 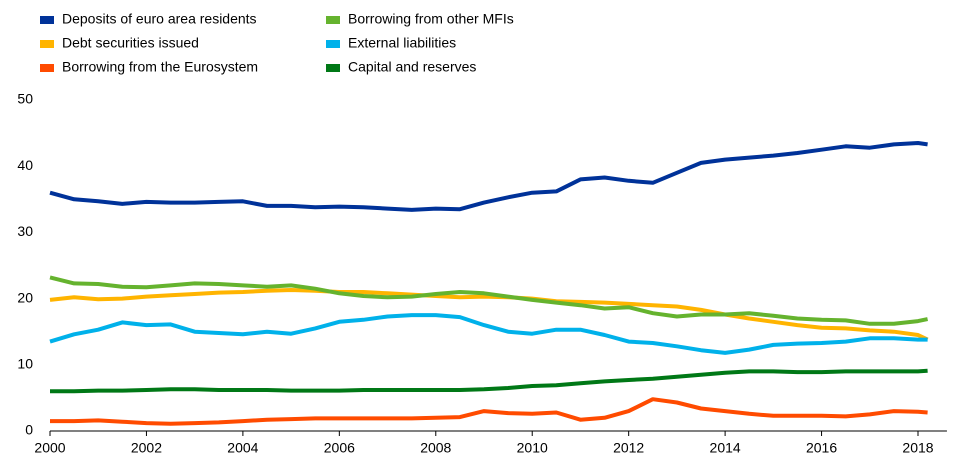 I want to click on legend-label: Borrowing from the Eurosystem, so click(x=160, y=67).